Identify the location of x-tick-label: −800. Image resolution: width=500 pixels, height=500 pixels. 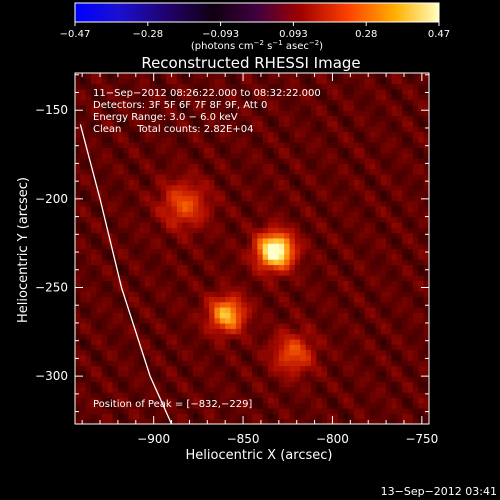
(332, 439).